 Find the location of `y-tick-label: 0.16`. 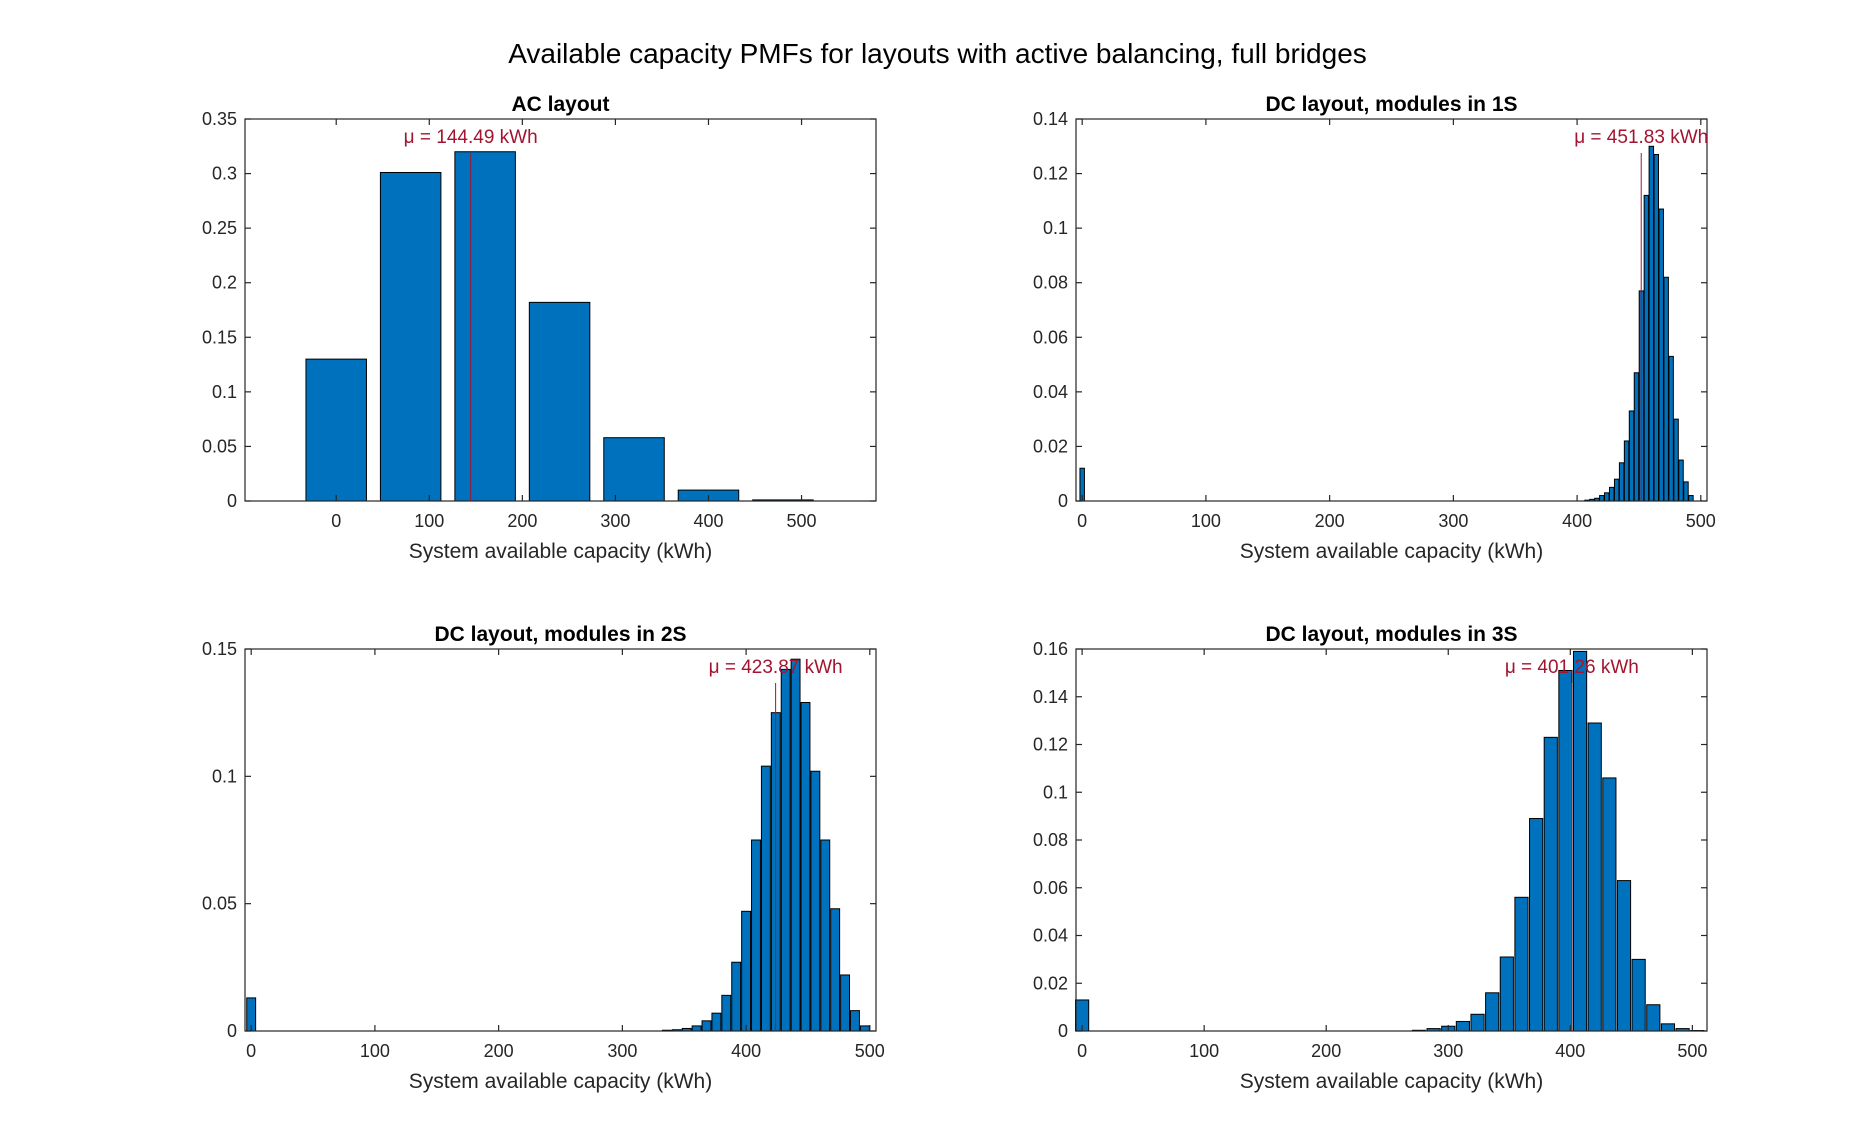

y-tick-label: 0.16 is located at coordinates (1050, 649).